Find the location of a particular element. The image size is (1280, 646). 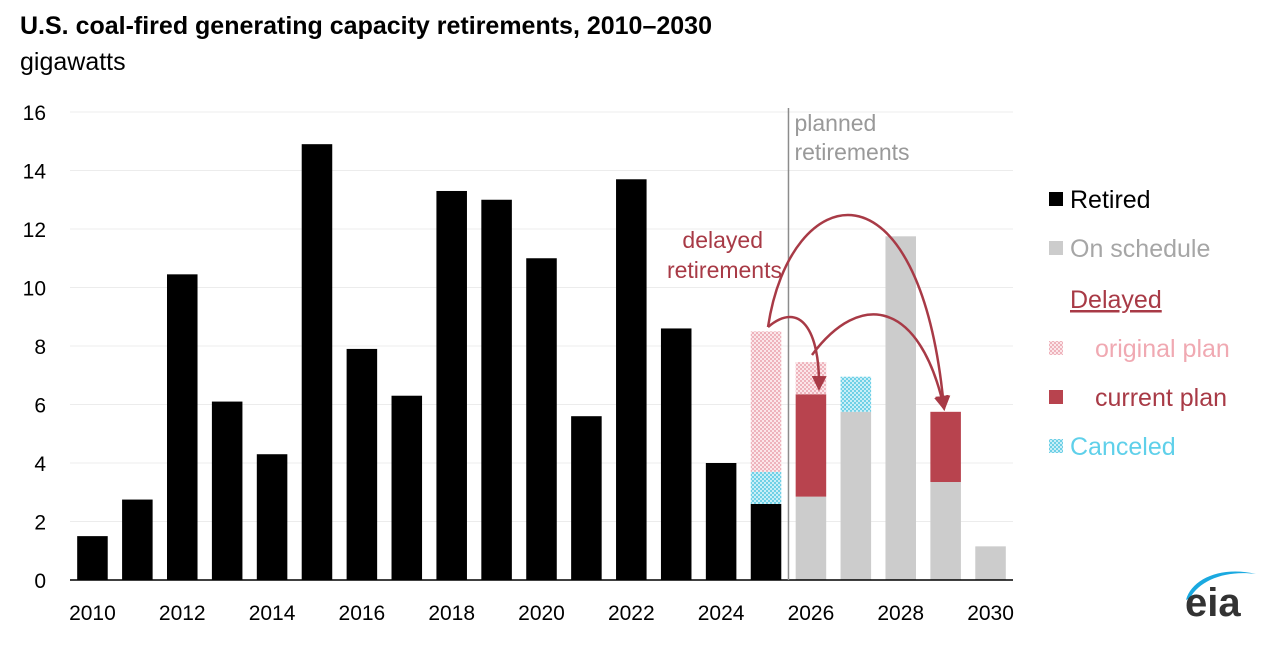

x-tick-label: 2028 is located at coordinates (900, 613).